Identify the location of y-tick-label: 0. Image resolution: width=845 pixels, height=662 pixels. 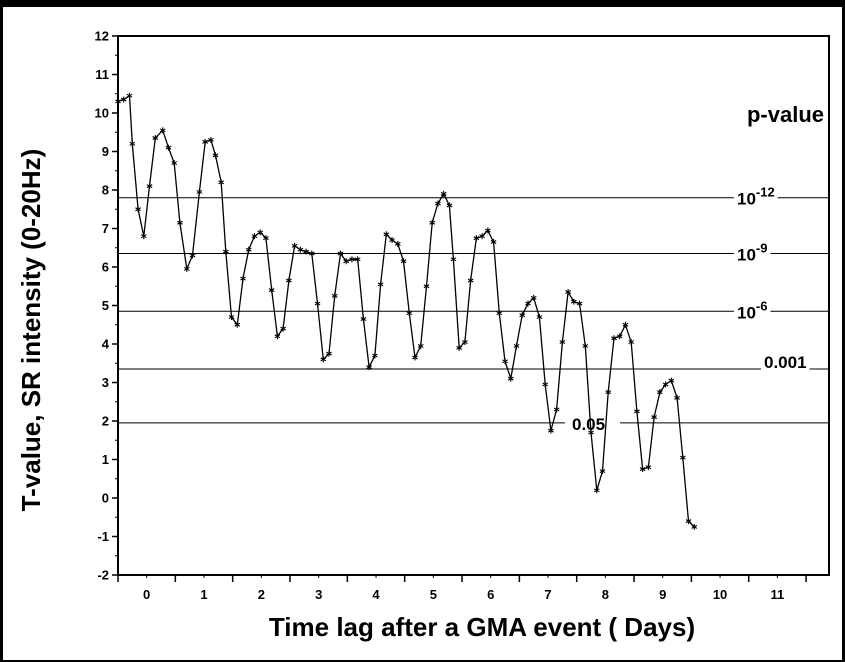
(105, 498).